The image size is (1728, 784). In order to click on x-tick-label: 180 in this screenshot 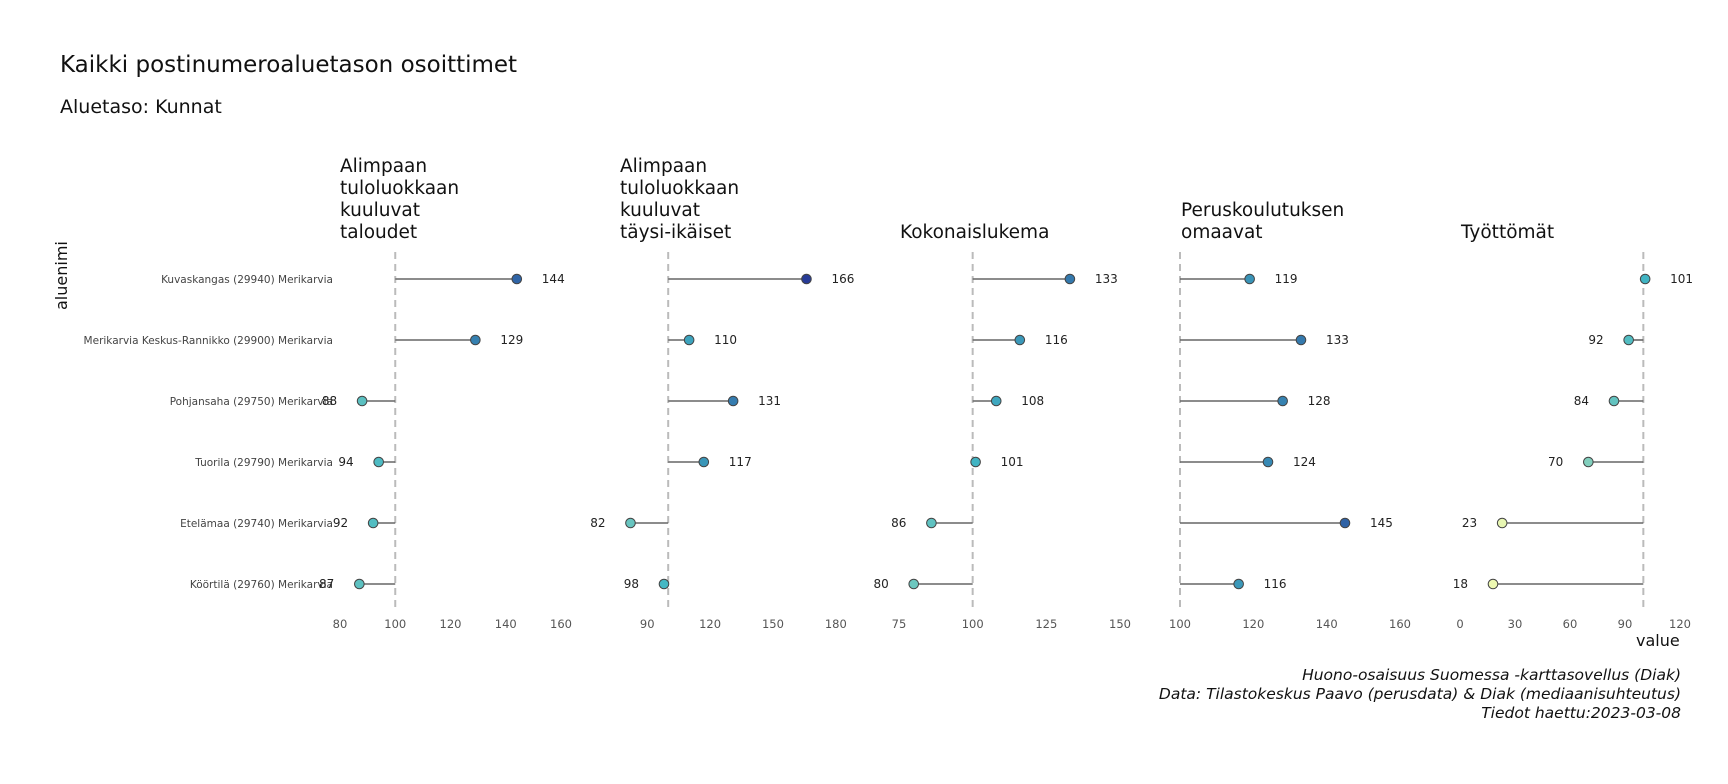, I will do `click(836, 624)`.